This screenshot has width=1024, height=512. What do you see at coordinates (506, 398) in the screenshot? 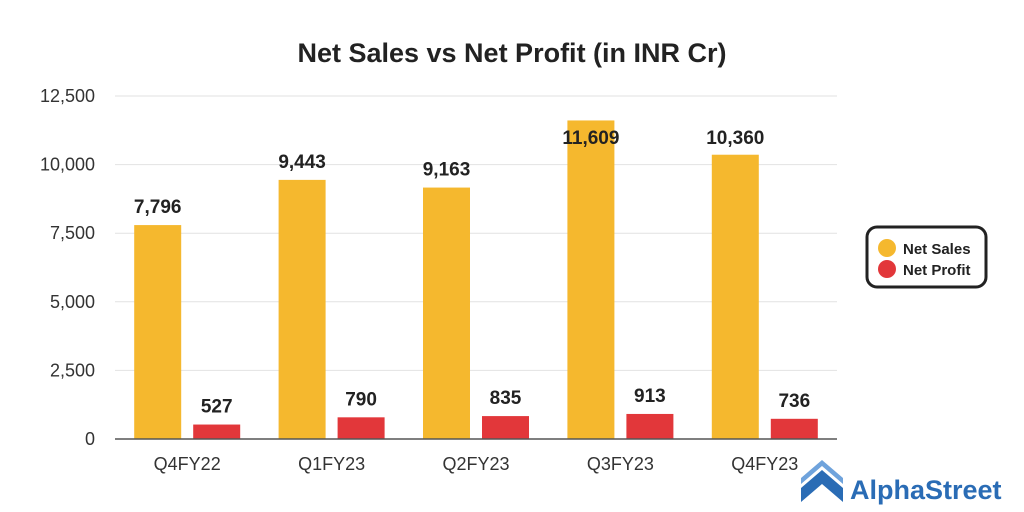
I see `data-label-net-profit: 835` at bounding box center [506, 398].